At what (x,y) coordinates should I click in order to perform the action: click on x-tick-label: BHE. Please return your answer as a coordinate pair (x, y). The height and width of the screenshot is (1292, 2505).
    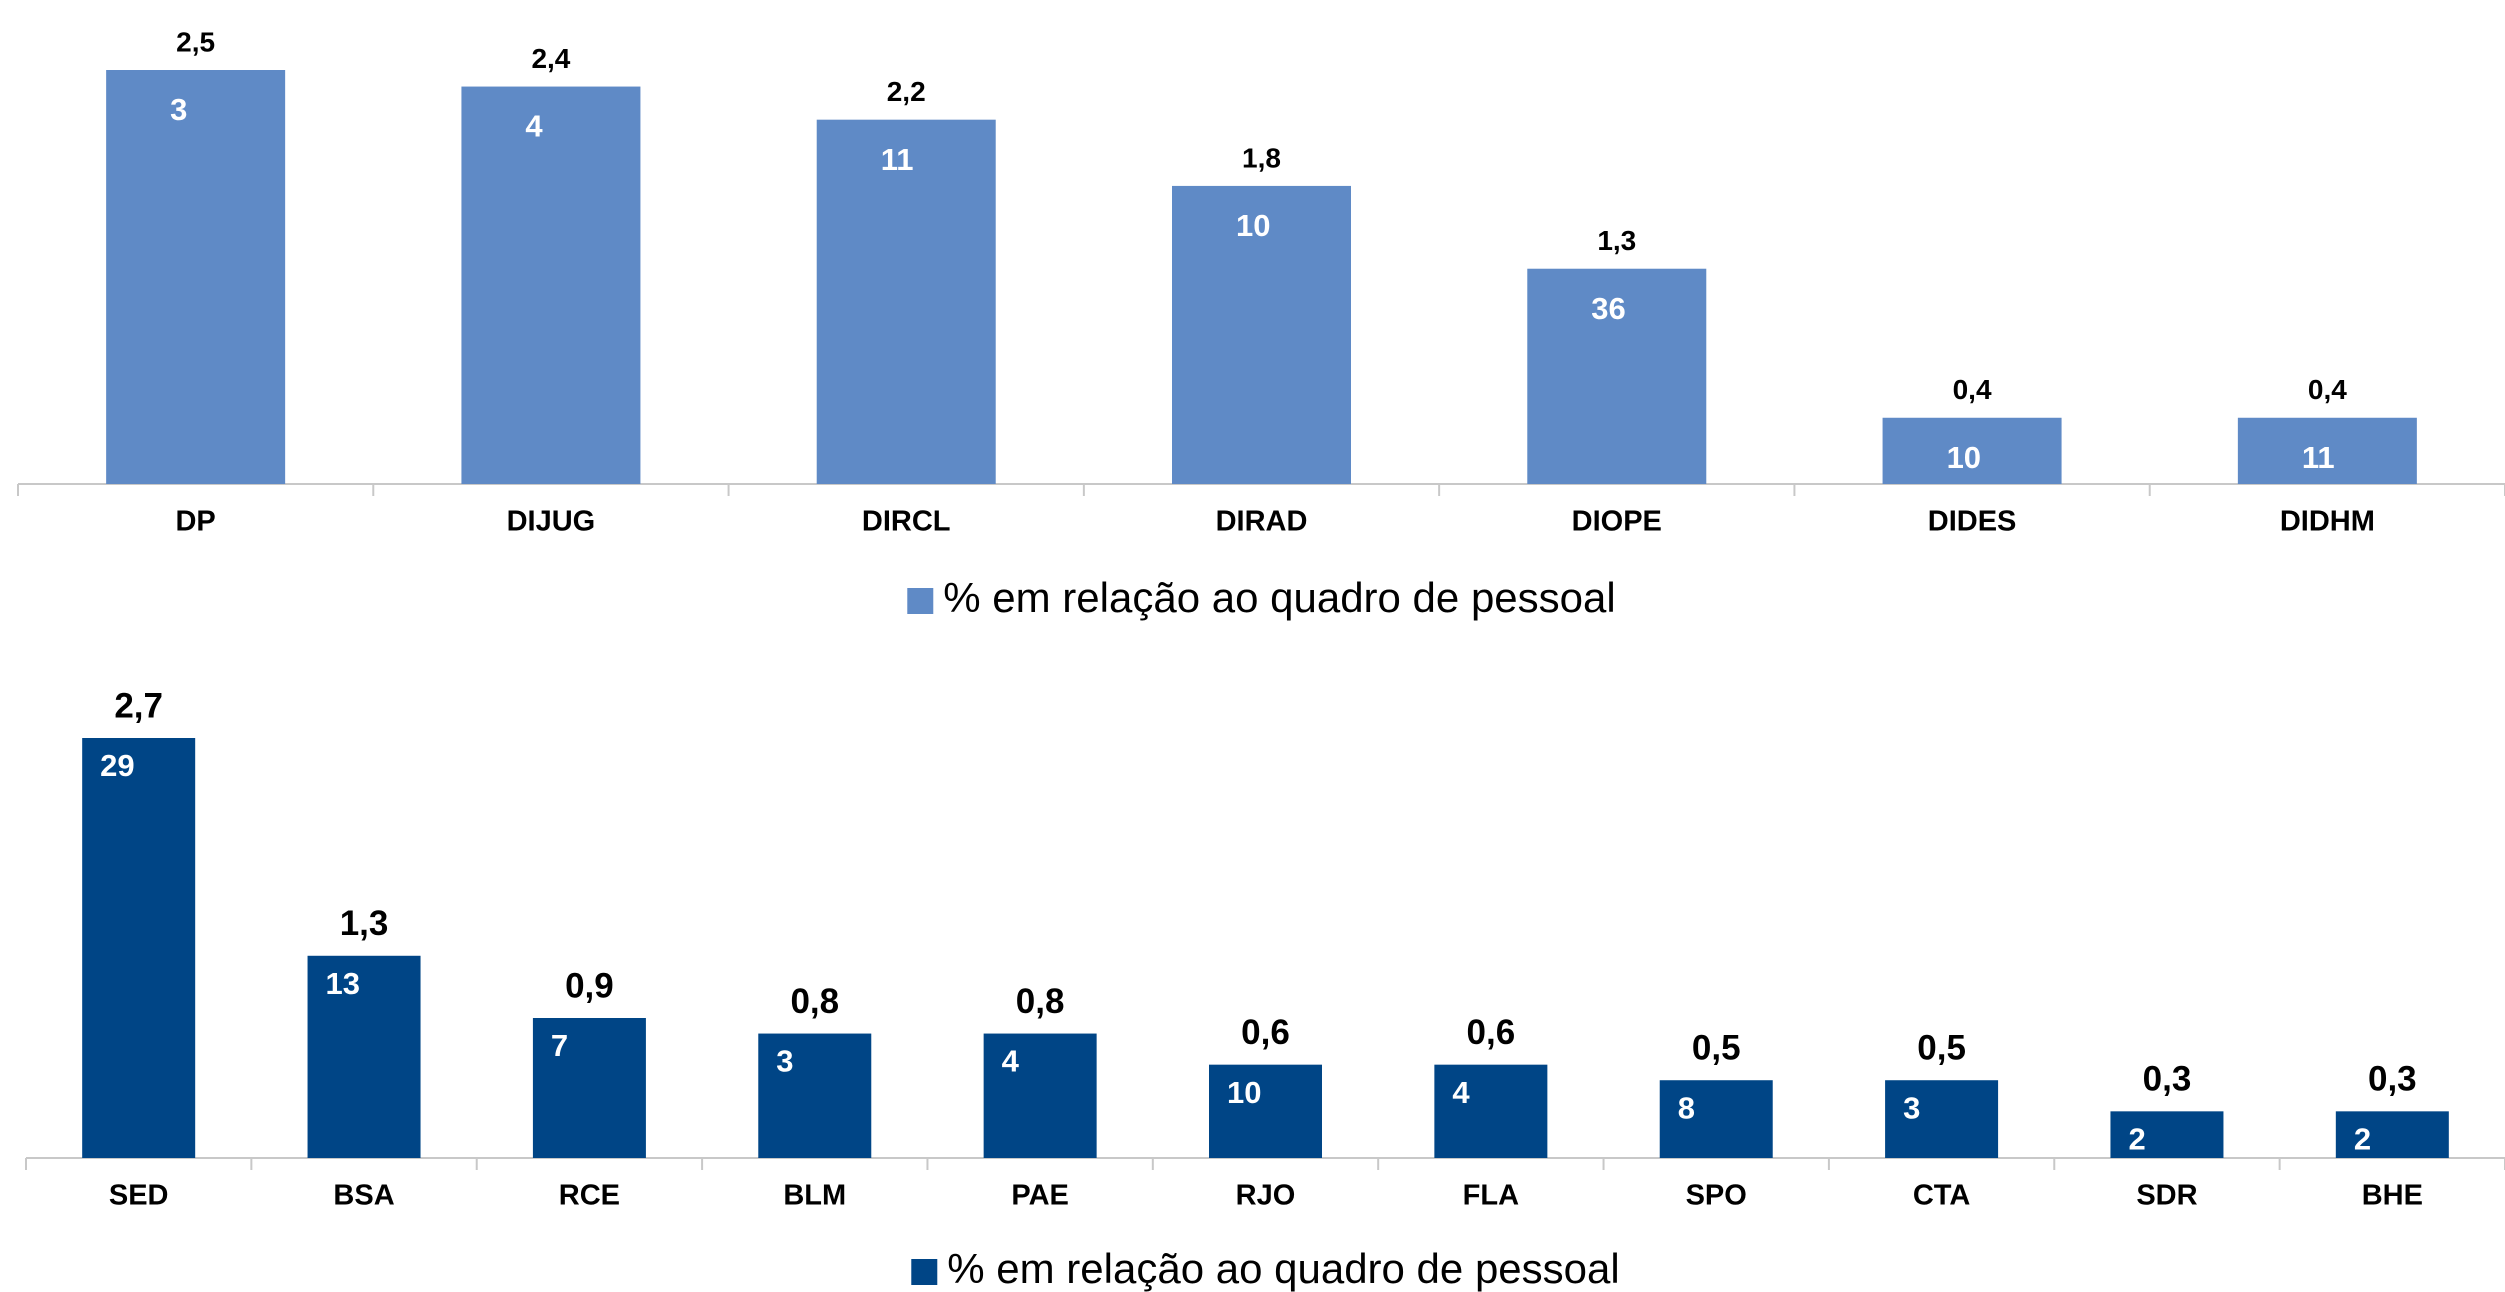
    Looking at the image, I should click on (2392, 1196).